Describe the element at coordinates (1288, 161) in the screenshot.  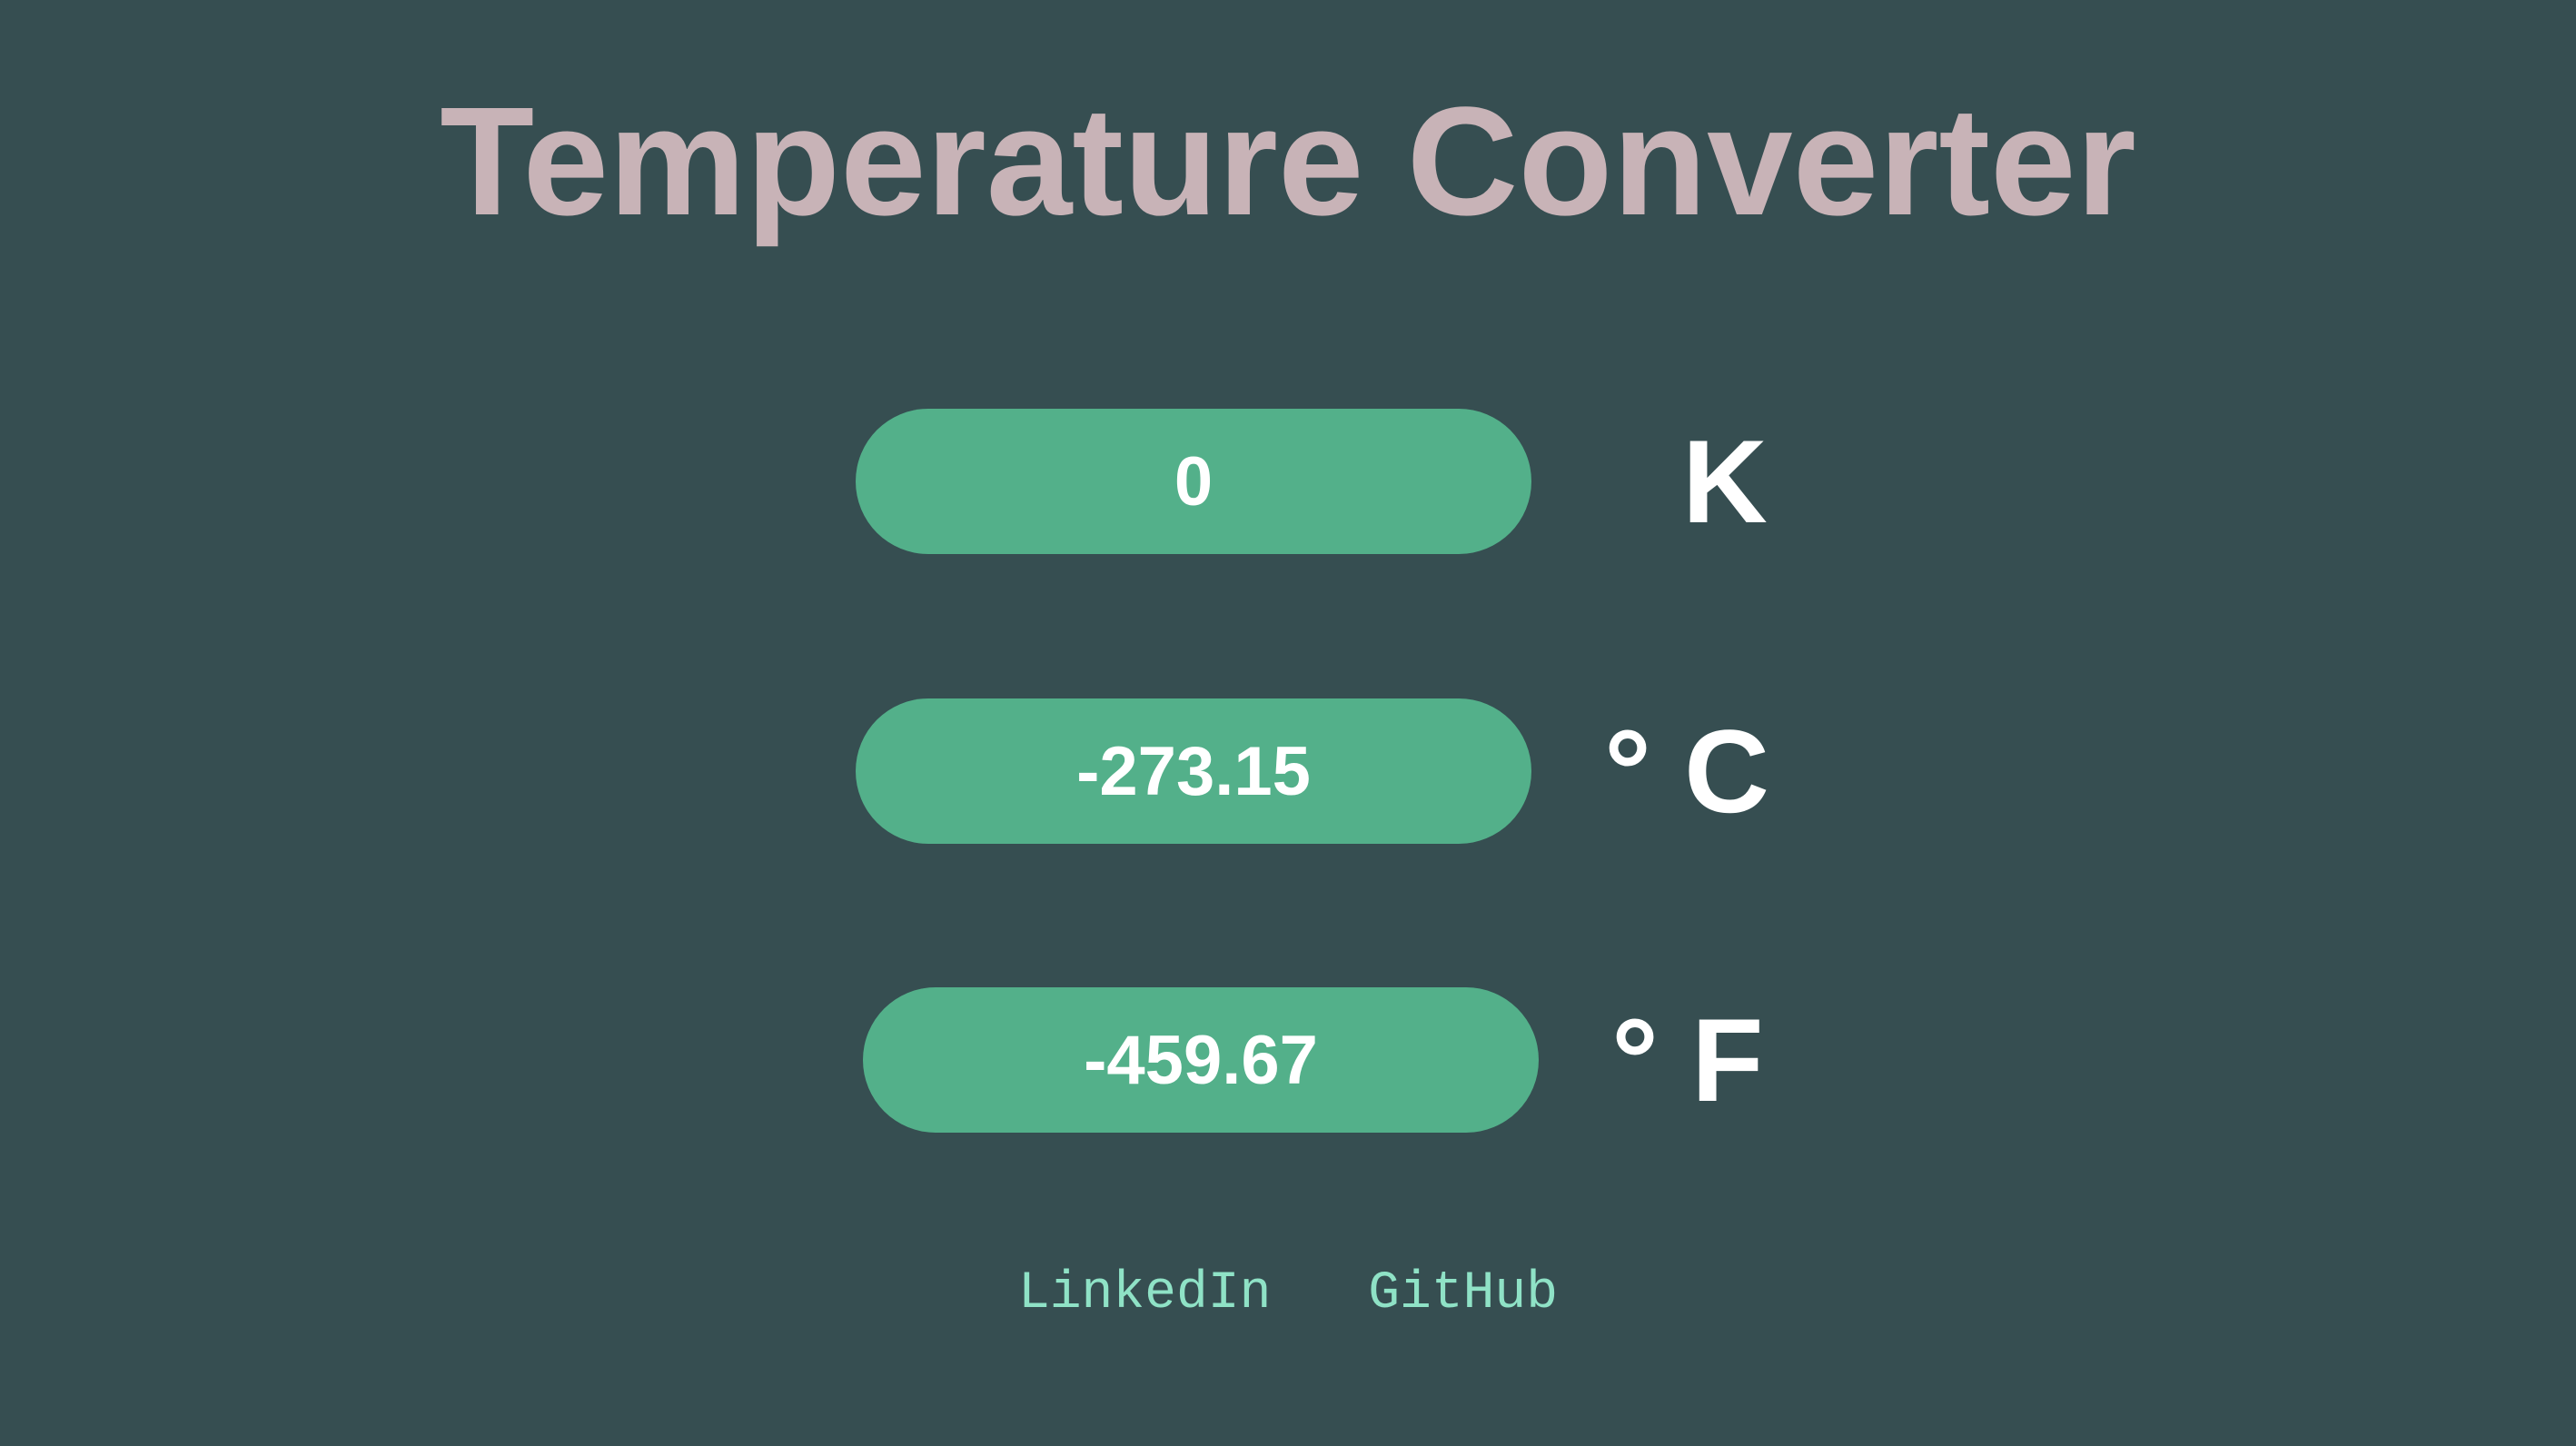
I see `page-title: Temperature Converter` at that location.